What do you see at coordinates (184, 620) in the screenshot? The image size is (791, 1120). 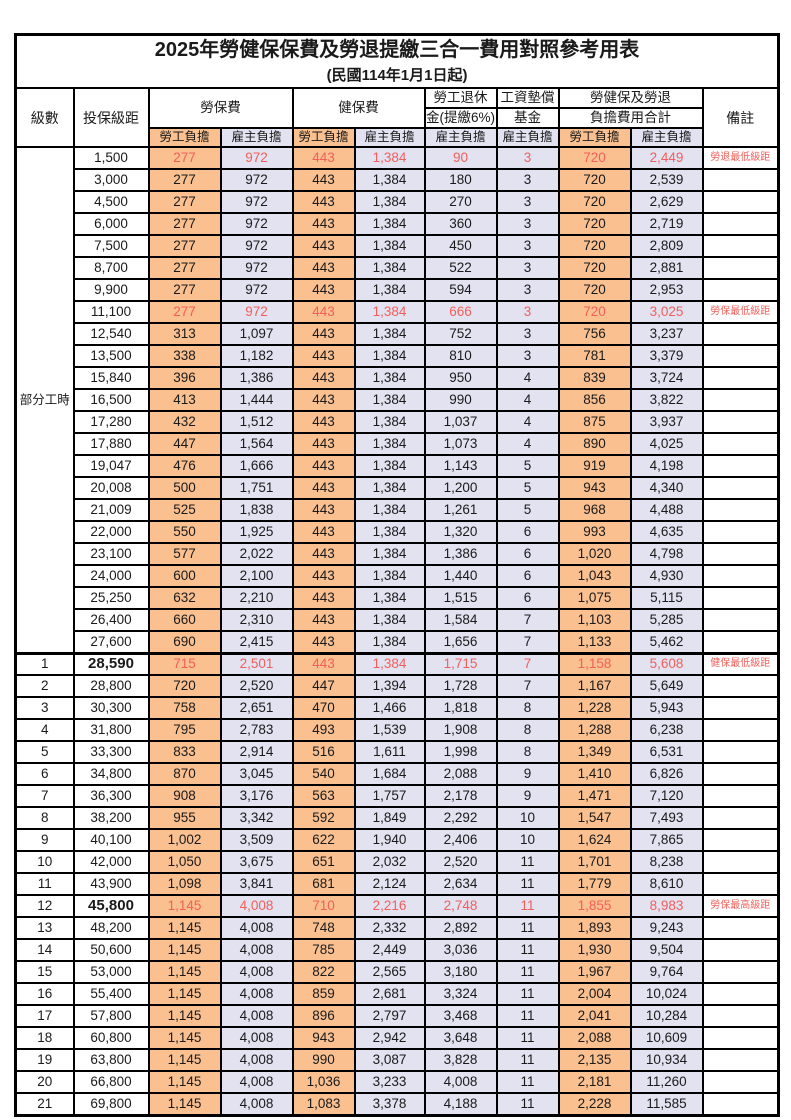 I see `labor-employee-cell: 660` at bounding box center [184, 620].